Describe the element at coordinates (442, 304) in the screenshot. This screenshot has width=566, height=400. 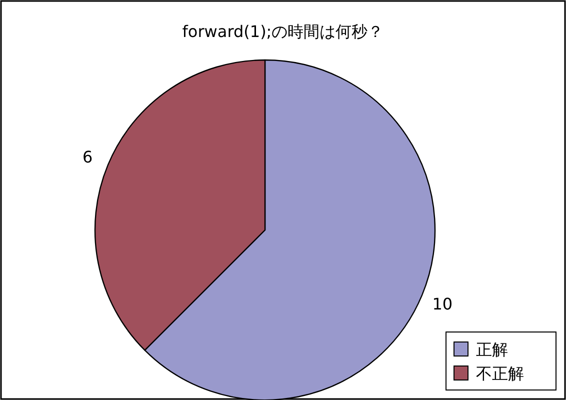
I see `data-label: 10` at that location.